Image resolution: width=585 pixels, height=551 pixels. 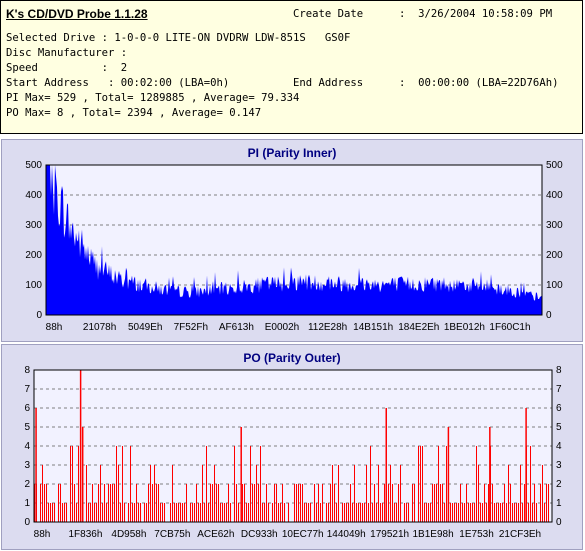 What do you see at coordinates (554, 165) in the screenshot?
I see `pi-y-tick-right: 500` at bounding box center [554, 165].